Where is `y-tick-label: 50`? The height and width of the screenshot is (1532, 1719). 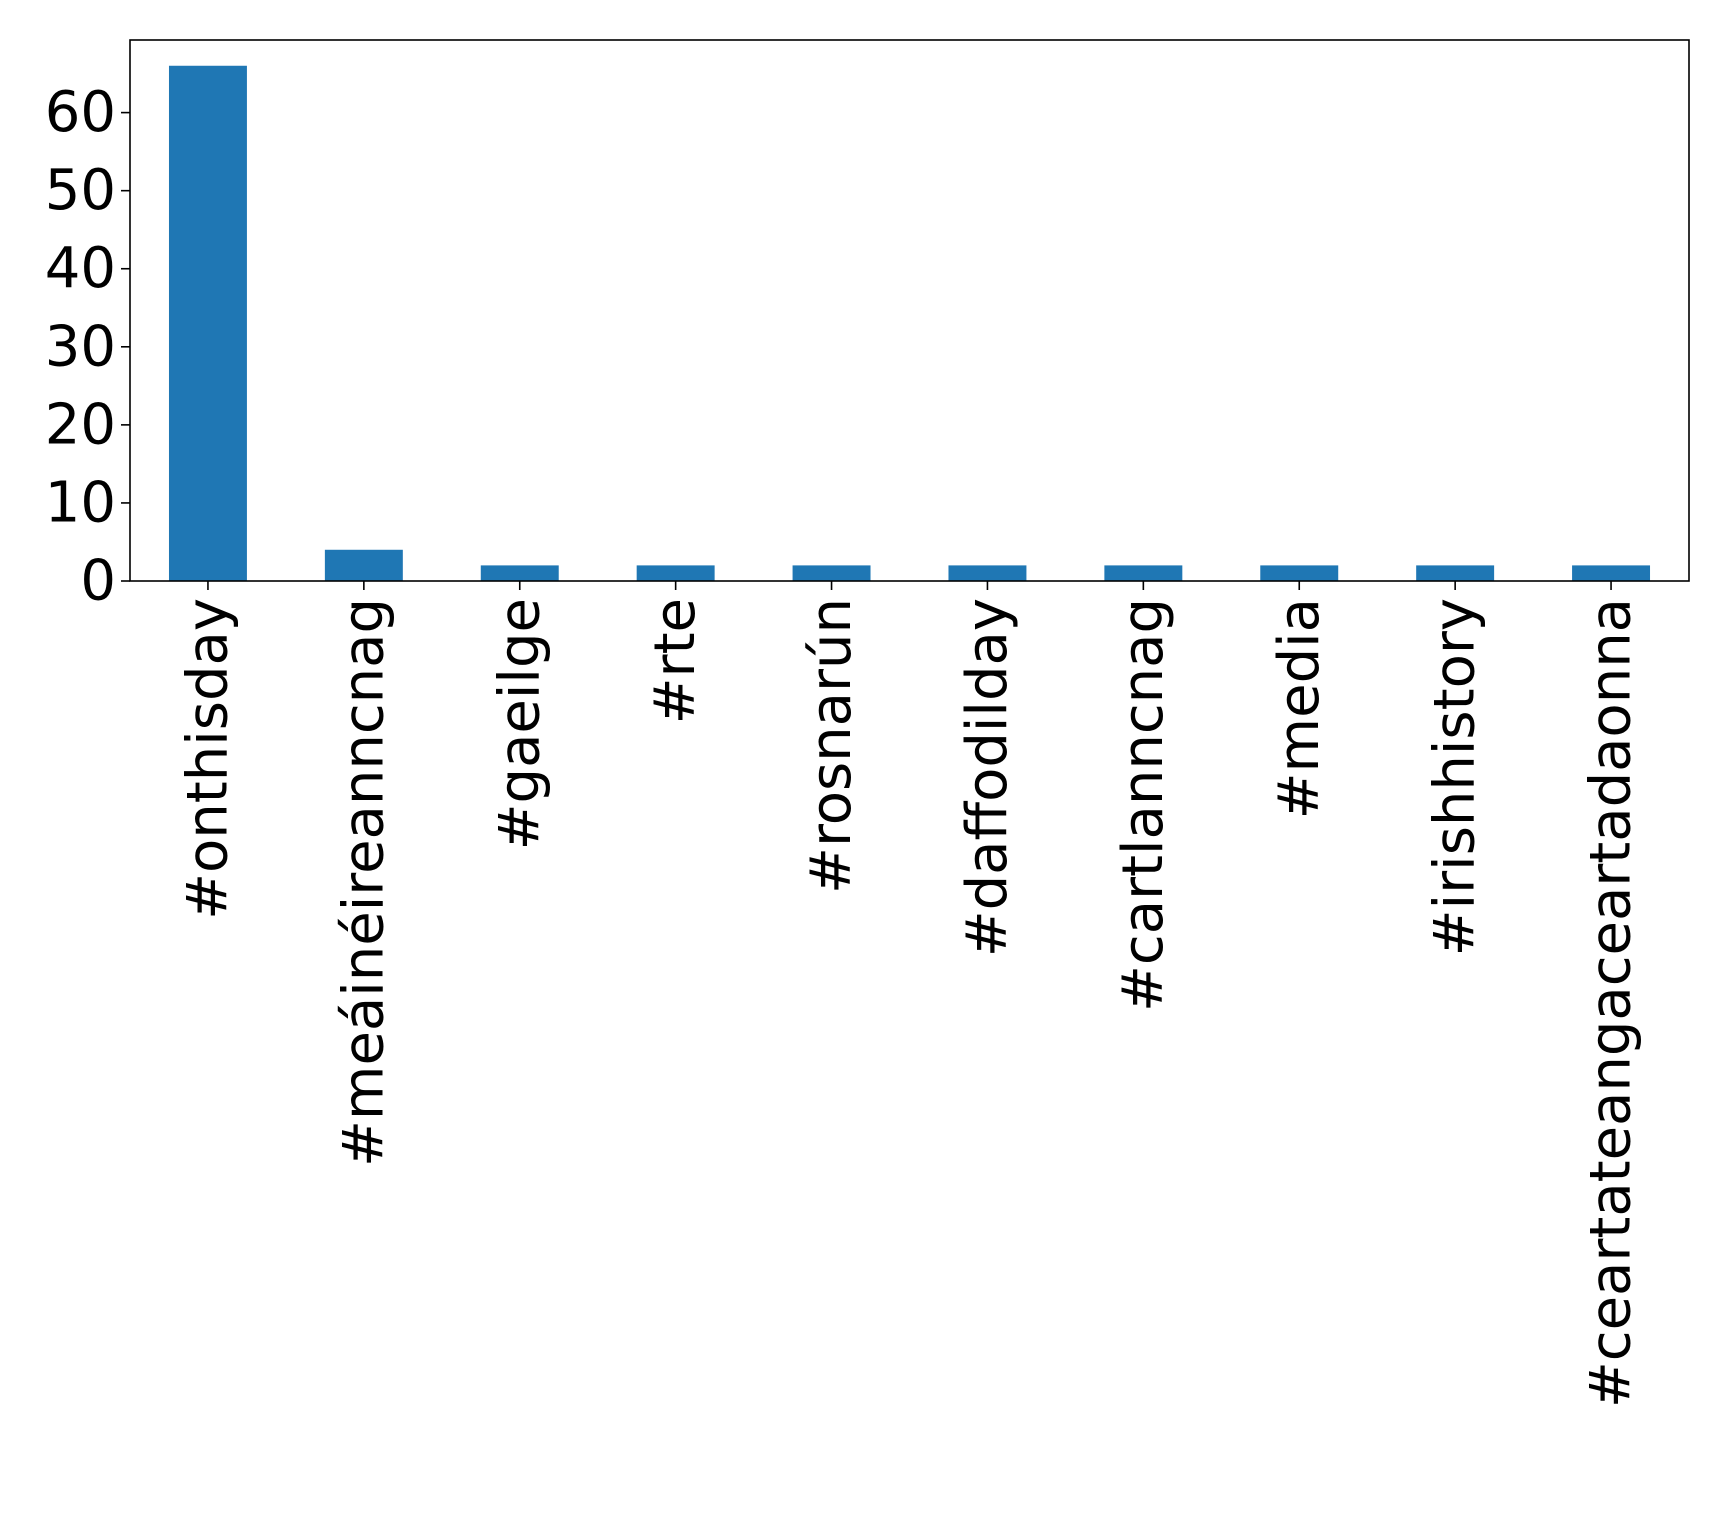 y-tick-label: 50 is located at coordinates (80, 190).